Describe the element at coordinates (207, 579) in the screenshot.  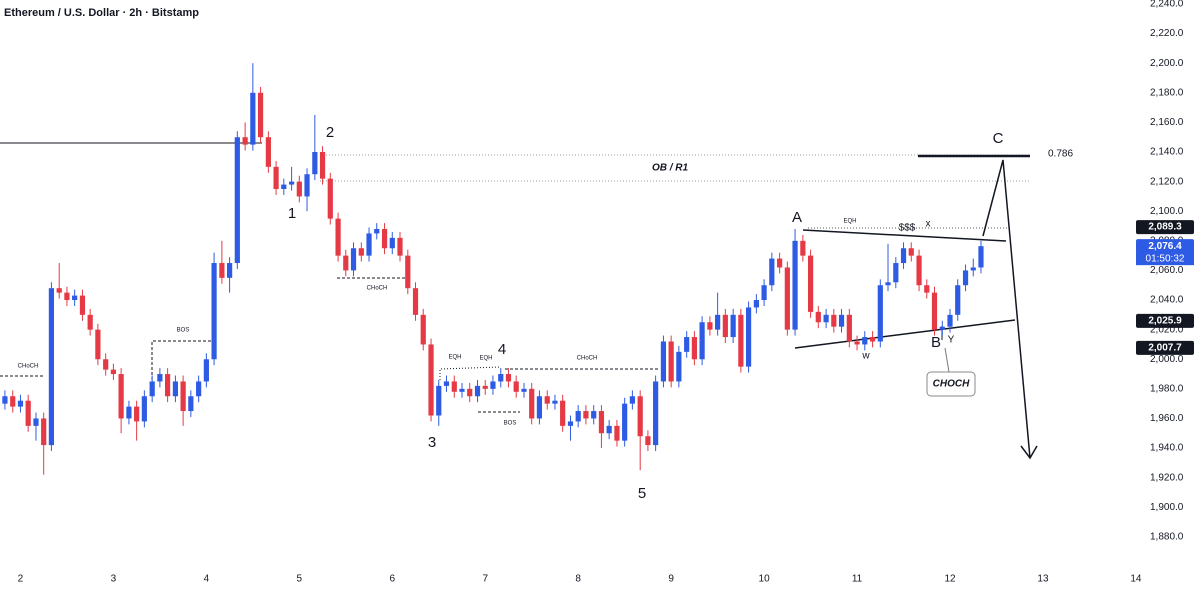
I see `x-tick-label: 4` at that location.